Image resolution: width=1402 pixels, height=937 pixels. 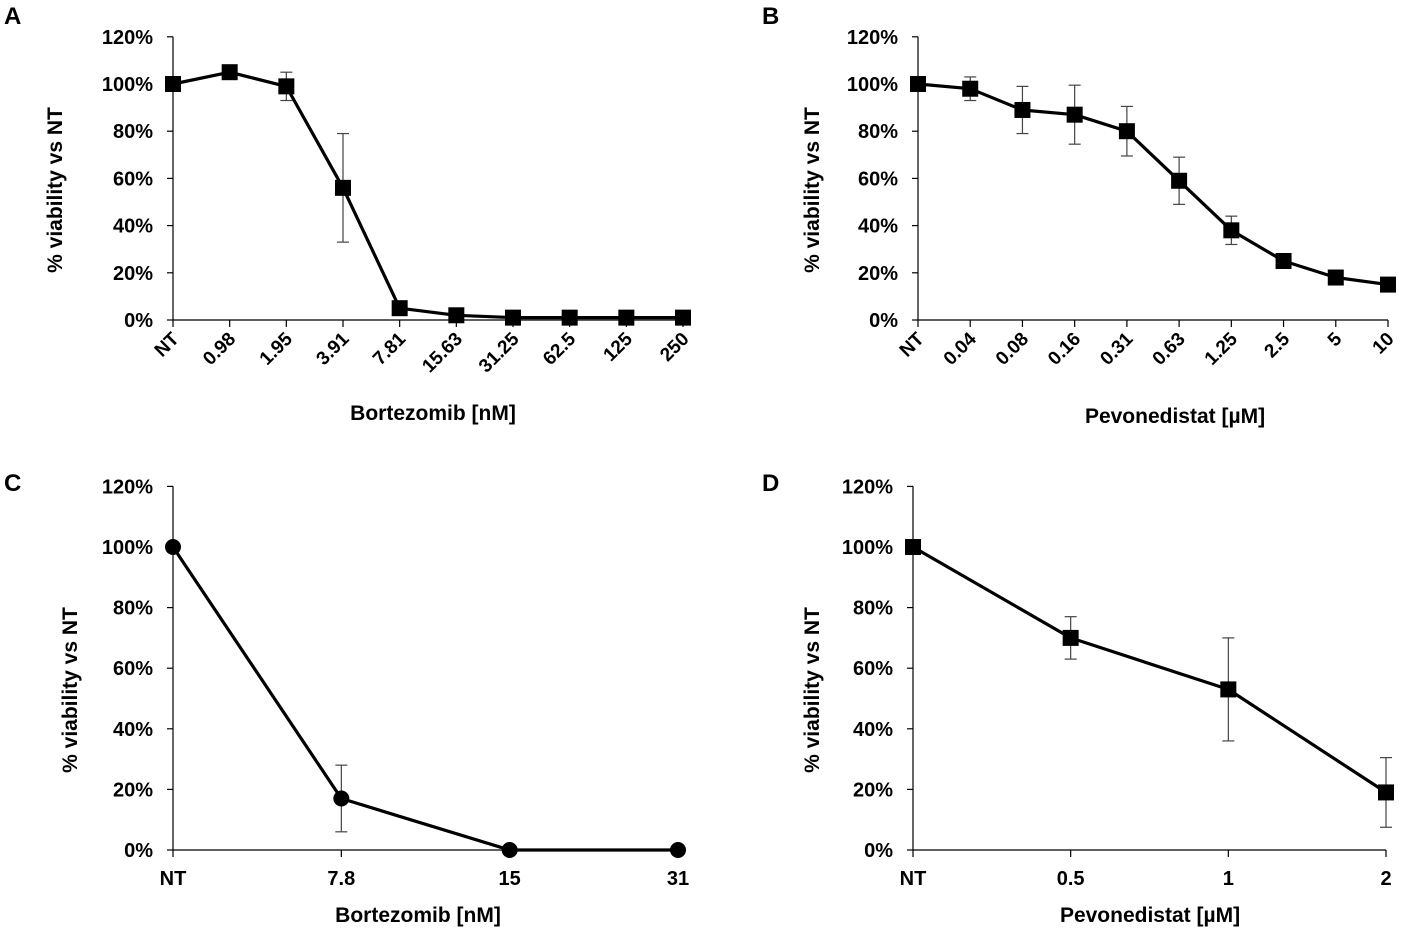 I want to click on x-tick-label: 5, so click(x=1335, y=339).